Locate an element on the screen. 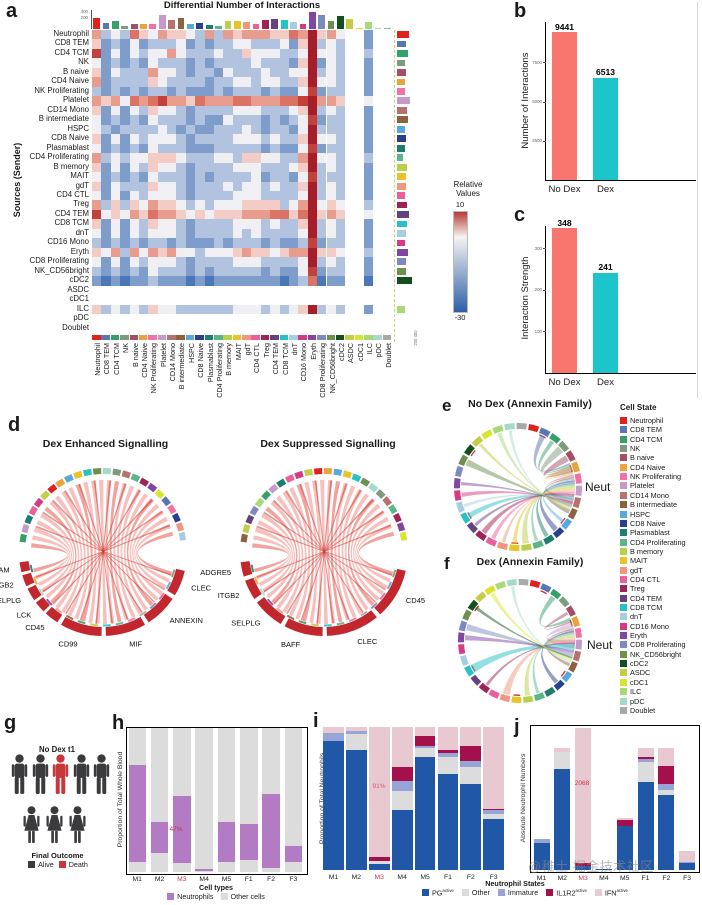  cell-state-label: CD8 TEM is located at coordinates (646, 430).